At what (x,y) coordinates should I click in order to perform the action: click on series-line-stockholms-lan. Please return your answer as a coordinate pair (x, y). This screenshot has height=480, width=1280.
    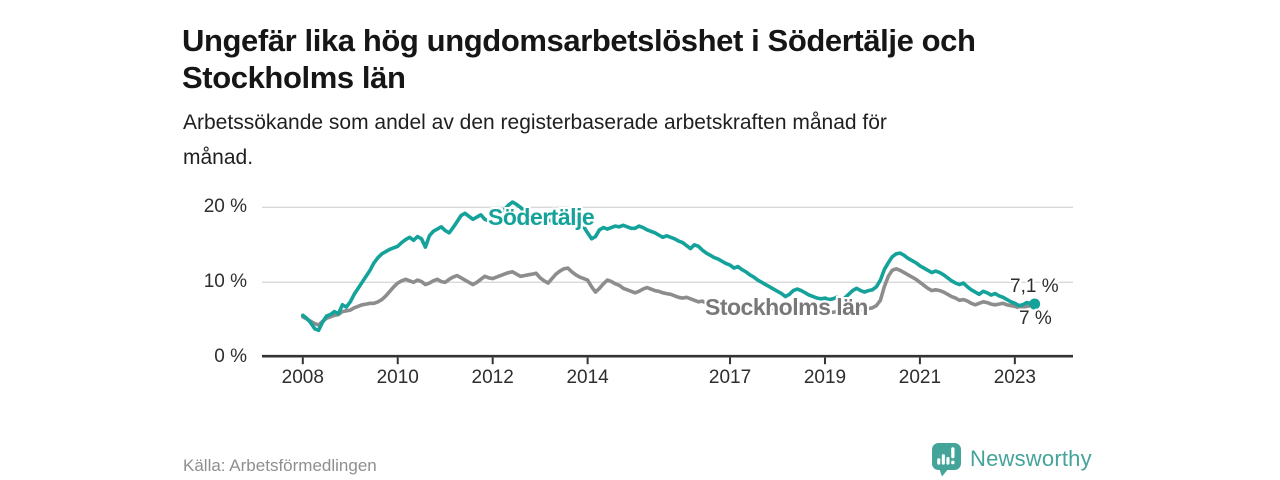
    Looking at the image, I should click on (669, 296).